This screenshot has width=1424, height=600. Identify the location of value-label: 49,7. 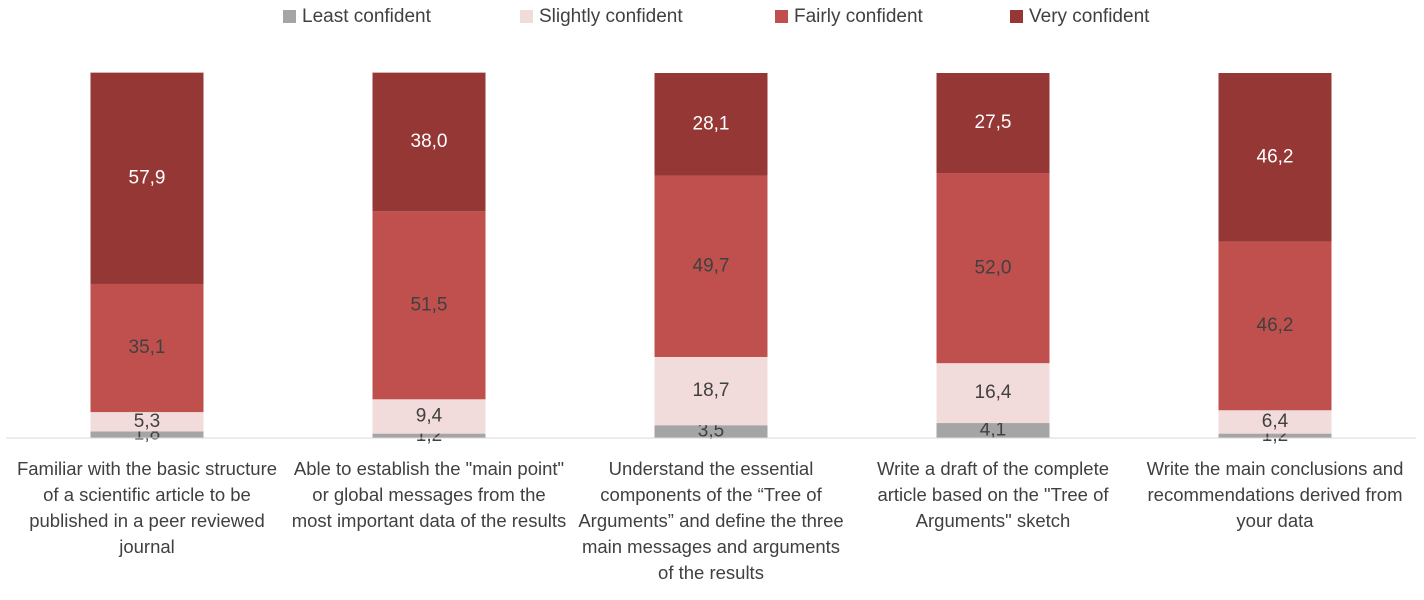
(711, 265).